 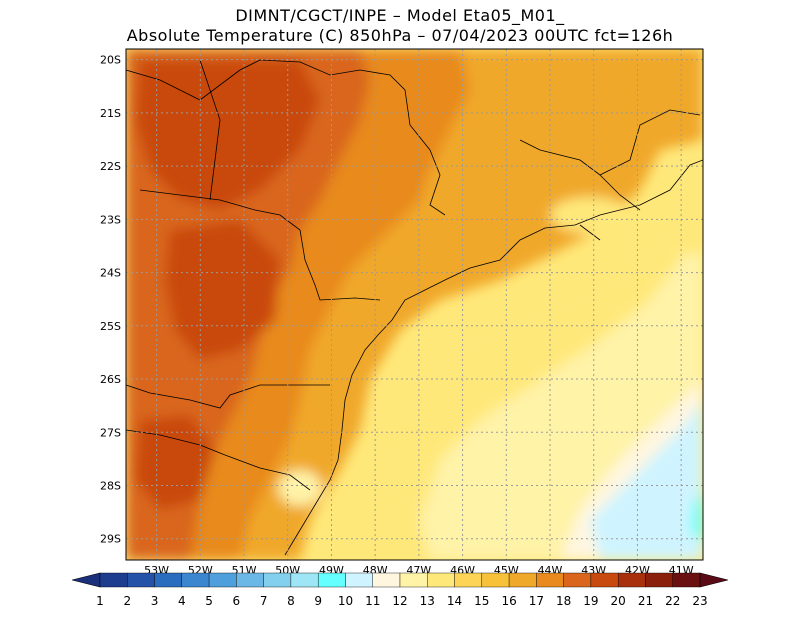 I want to click on colorbar-label: 13, so click(x=427, y=601).